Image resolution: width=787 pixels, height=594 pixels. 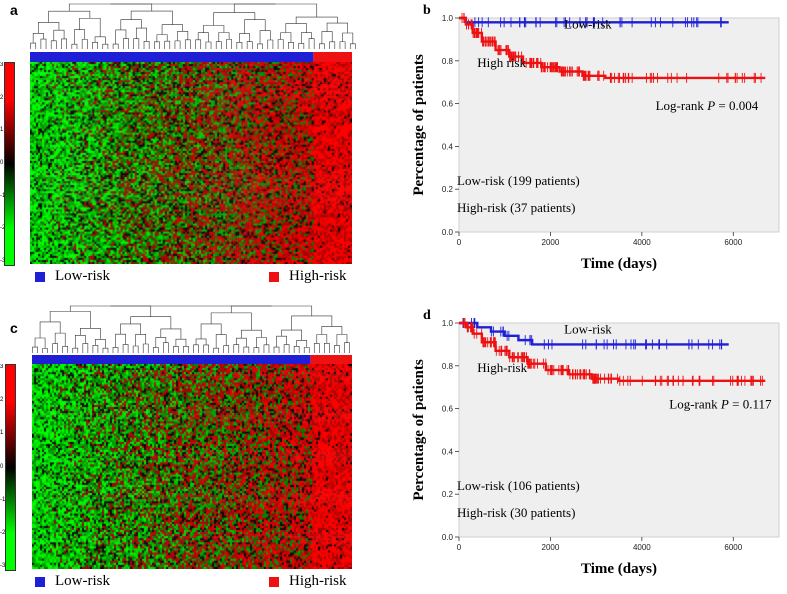 I want to click on x-tick-label: 0, so click(x=459, y=547).